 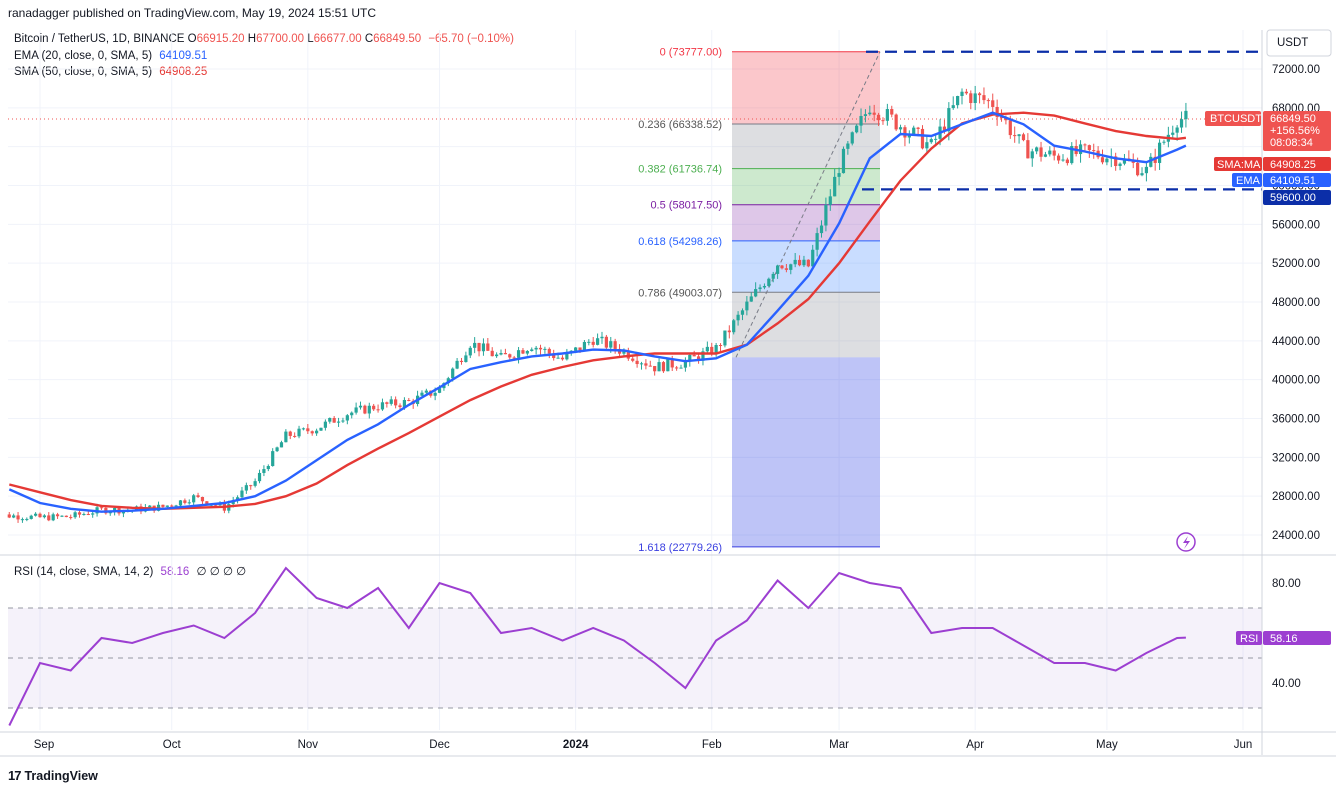 What do you see at coordinates (175, 572) in the screenshot?
I see `rsi-value: 58.16` at bounding box center [175, 572].